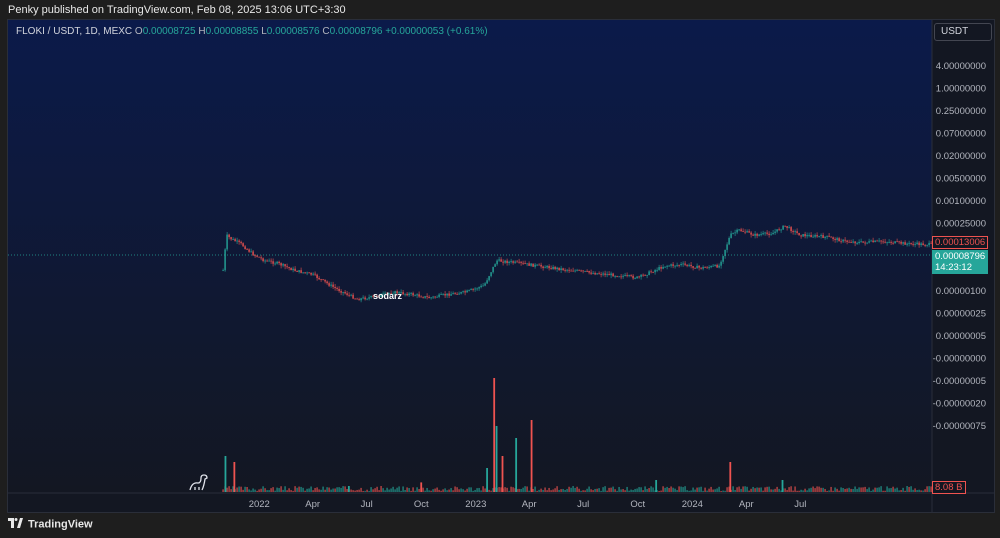  What do you see at coordinates (198, 482) in the screenshot?
I see `dino-icon` at bounding box center [198, 482].